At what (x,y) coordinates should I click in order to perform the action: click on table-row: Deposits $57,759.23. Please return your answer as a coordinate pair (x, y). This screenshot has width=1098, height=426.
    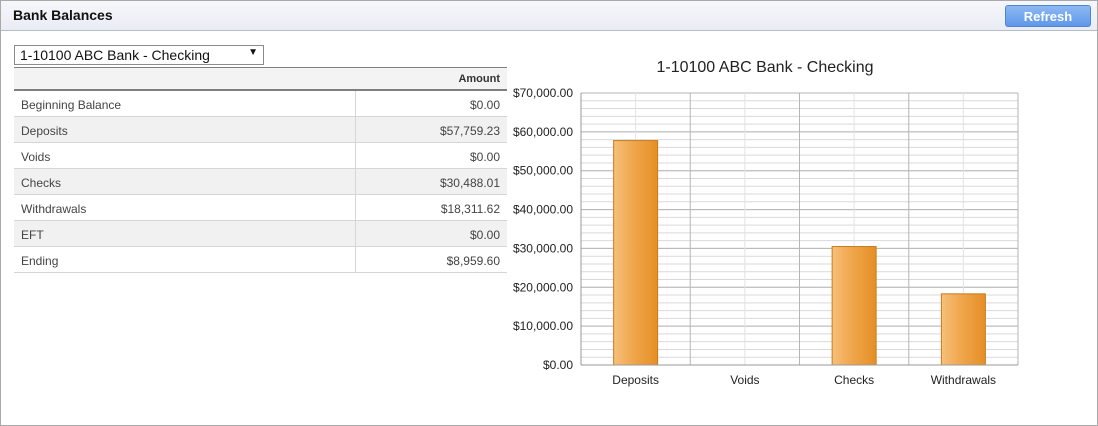
    Looking at the image, I should click on (260, 130).